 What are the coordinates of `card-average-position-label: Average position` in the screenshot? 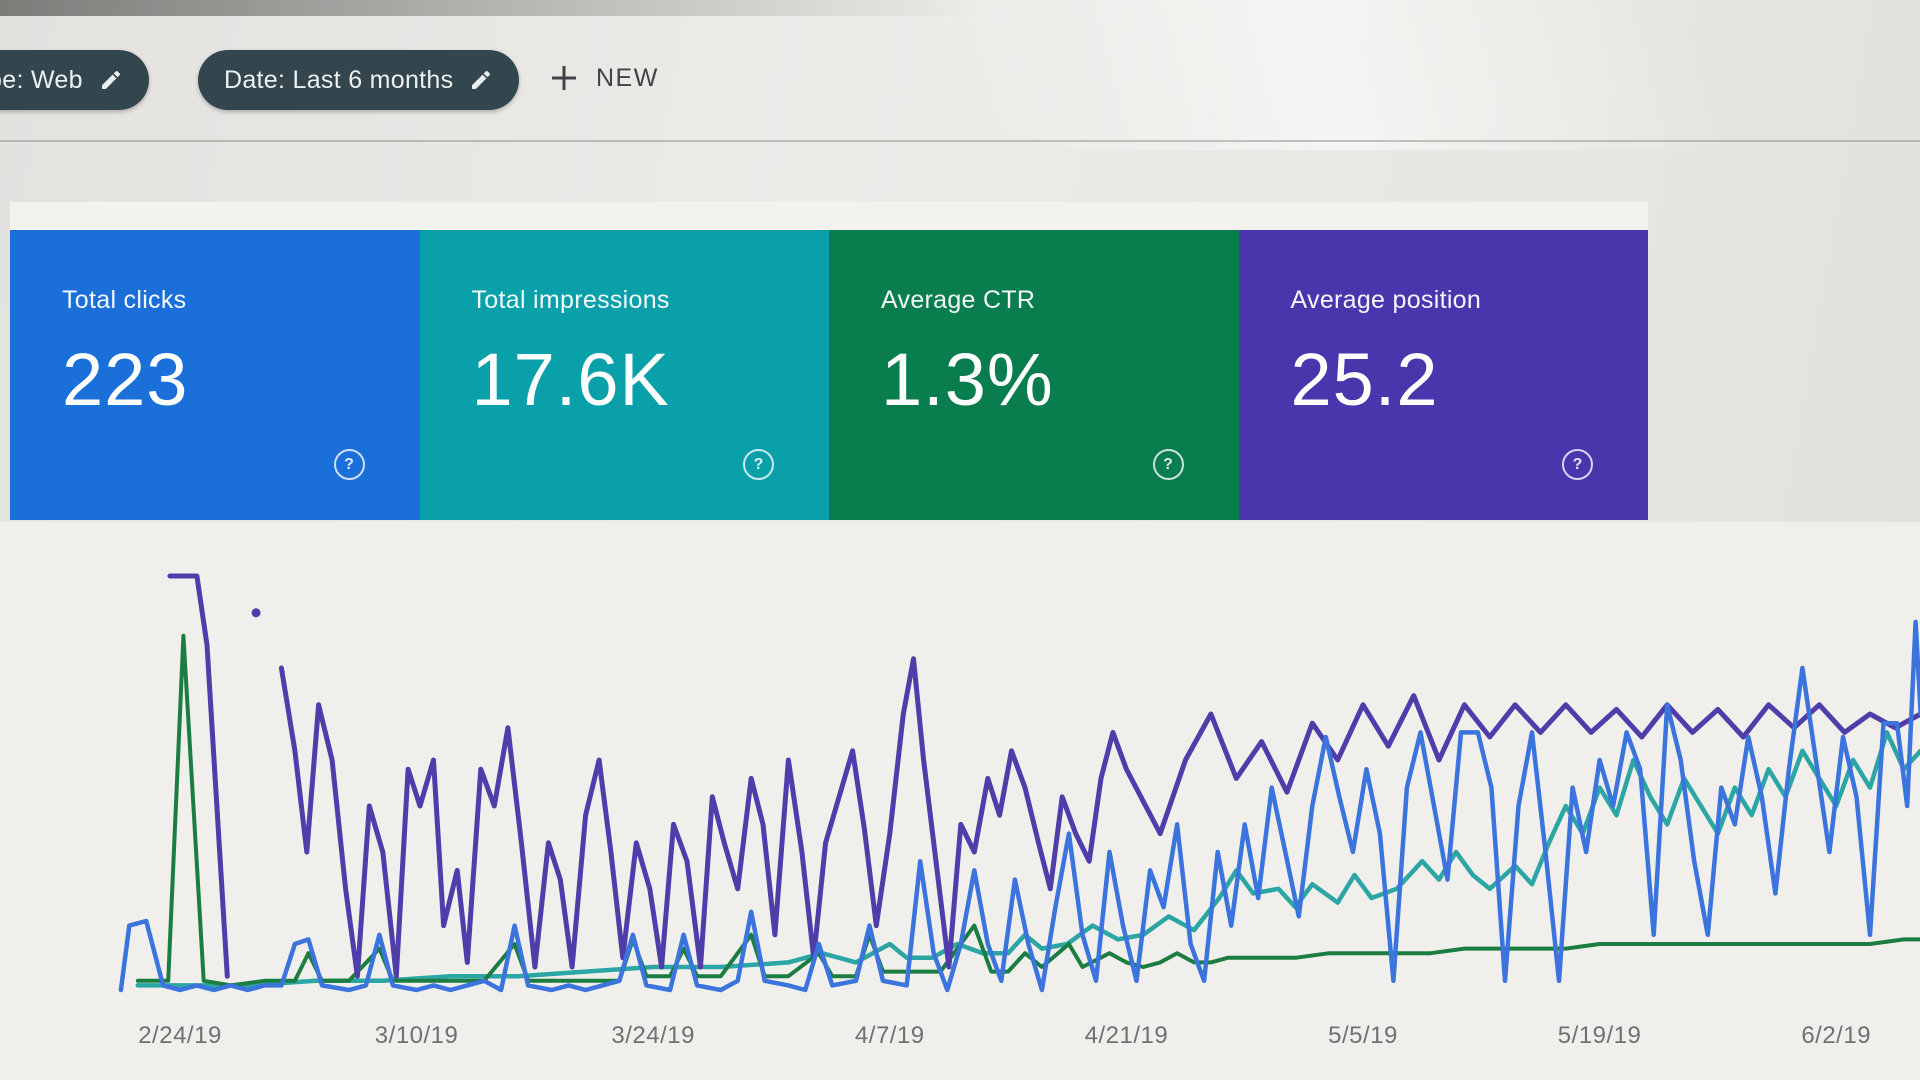 It's located at (1386, 300).